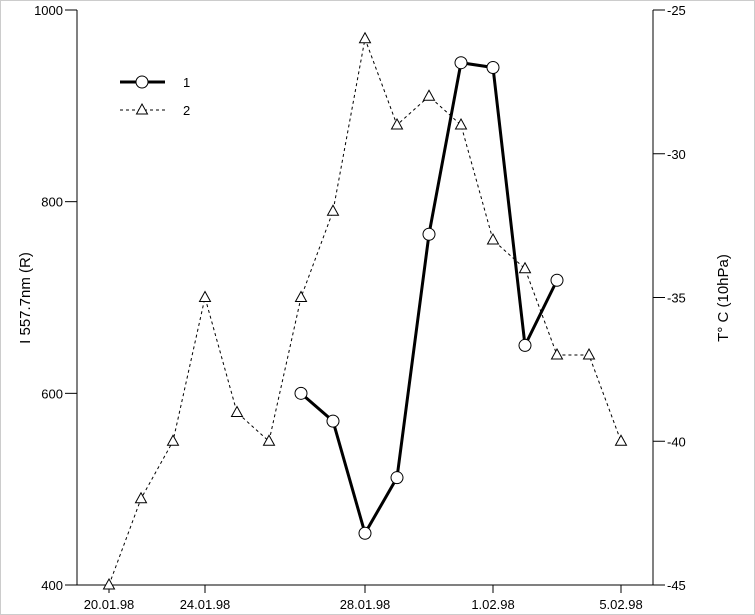  Describe the element at coordinates (676, 10) in the screenshot. I see `y2-tick-label: -25` at that location.